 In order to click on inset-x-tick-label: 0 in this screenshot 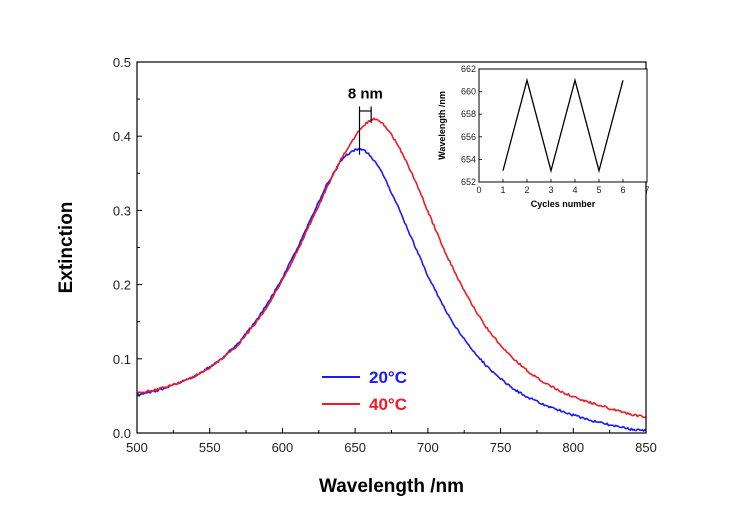, I will do `click(478, 190)`.